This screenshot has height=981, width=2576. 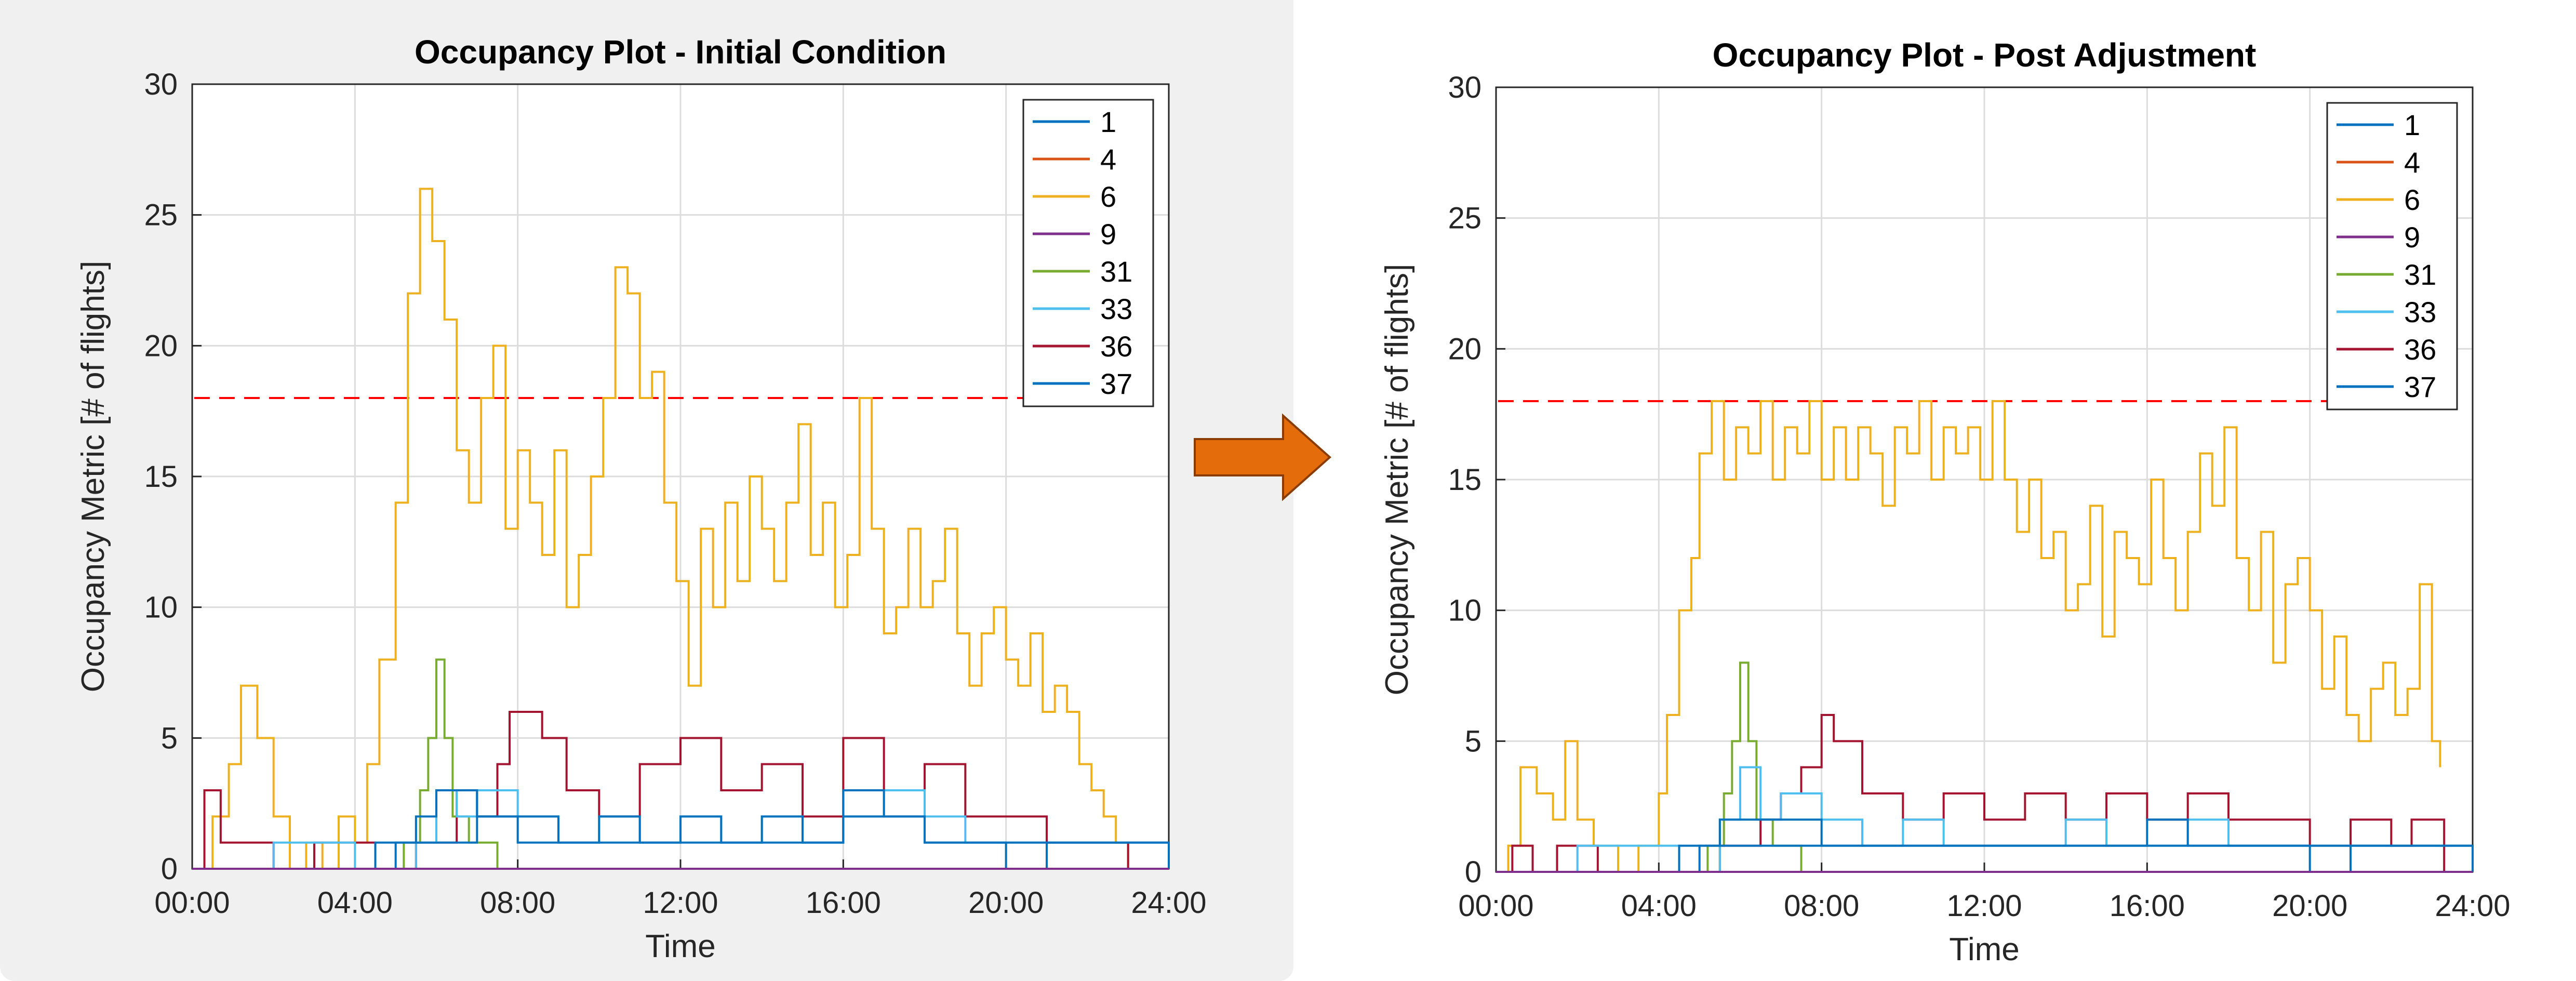 What do you see at coordinates (1985, 55) in the screenshot?
I see `chart-title: Occupancy Plot - Post Adjustment` at bounding box center [1985, 55].